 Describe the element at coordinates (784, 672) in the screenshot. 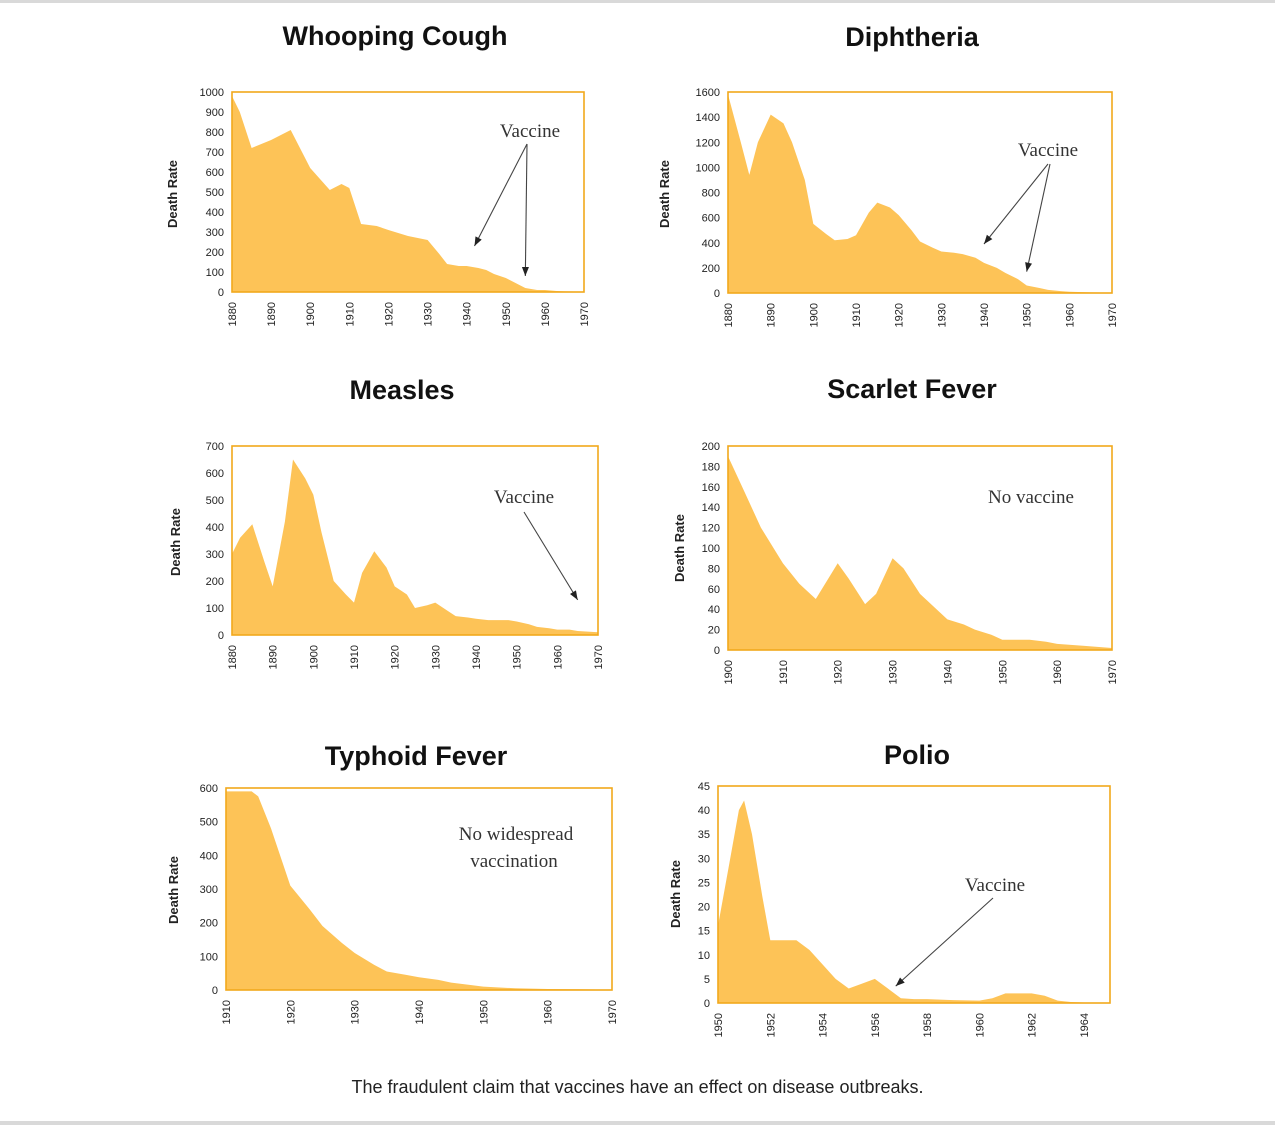

I see `scarlet-xtick: 1910` at that location.